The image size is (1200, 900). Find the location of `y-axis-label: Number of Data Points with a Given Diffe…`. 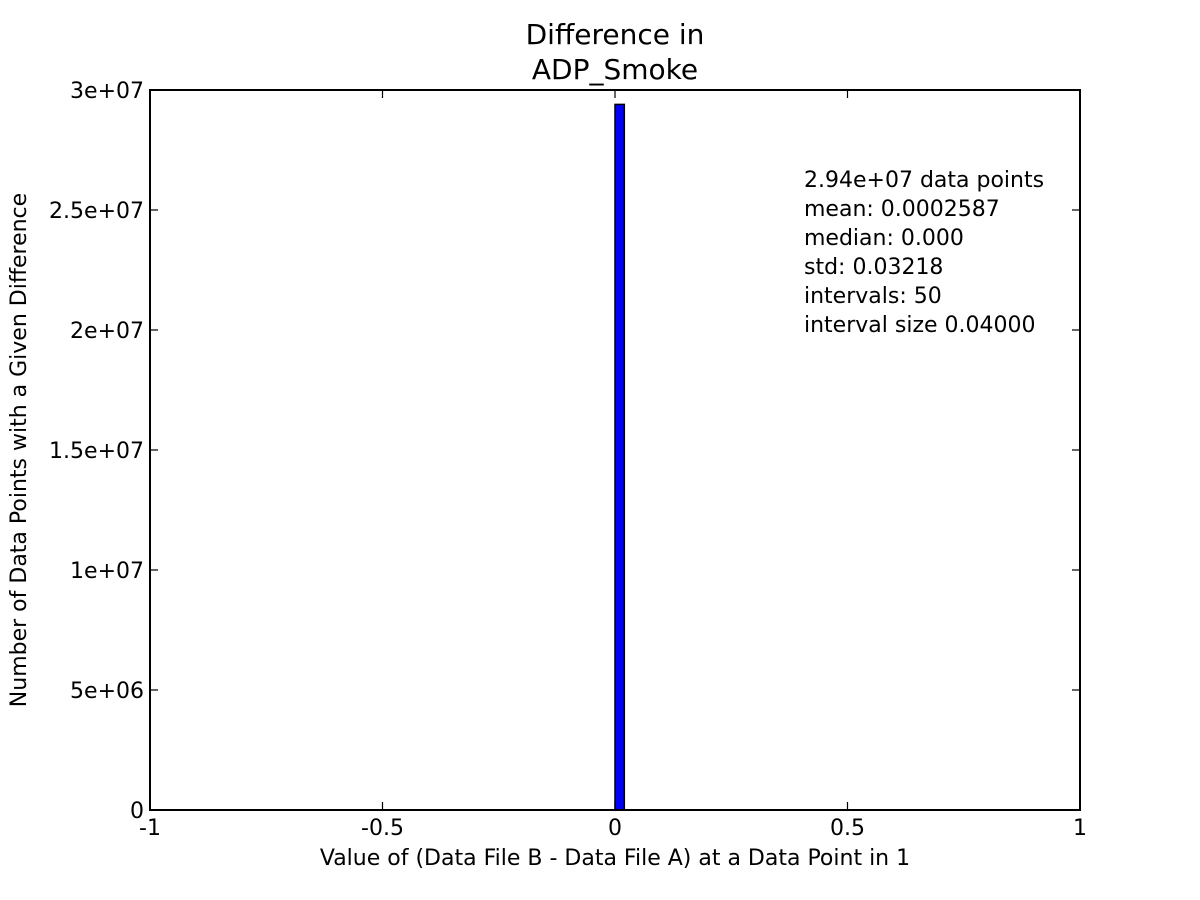

y-axis-label: Number of Data Points with a Given Diffe… is located at coordinates (19, 450).